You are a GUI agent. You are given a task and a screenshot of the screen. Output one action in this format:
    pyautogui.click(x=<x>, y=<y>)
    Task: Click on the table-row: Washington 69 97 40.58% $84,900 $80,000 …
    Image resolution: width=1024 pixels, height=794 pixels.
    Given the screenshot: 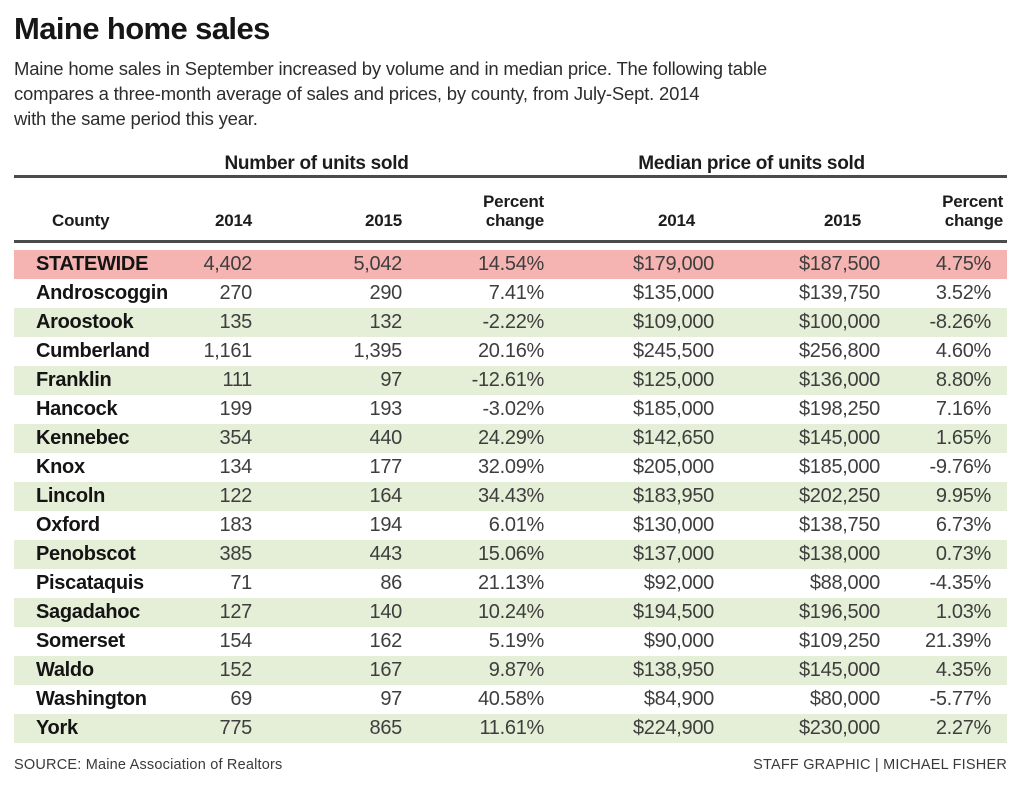 What is the action you would take?
    pyautogui.click(x=510, y=699)
    